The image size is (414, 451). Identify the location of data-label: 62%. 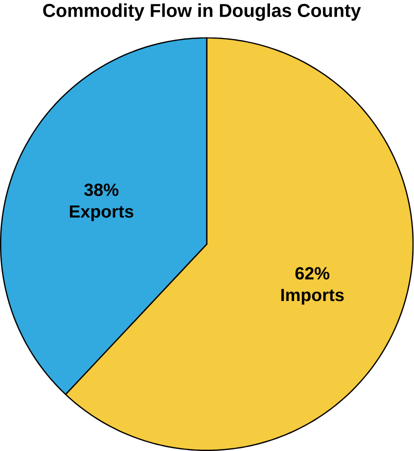
(313, 273).